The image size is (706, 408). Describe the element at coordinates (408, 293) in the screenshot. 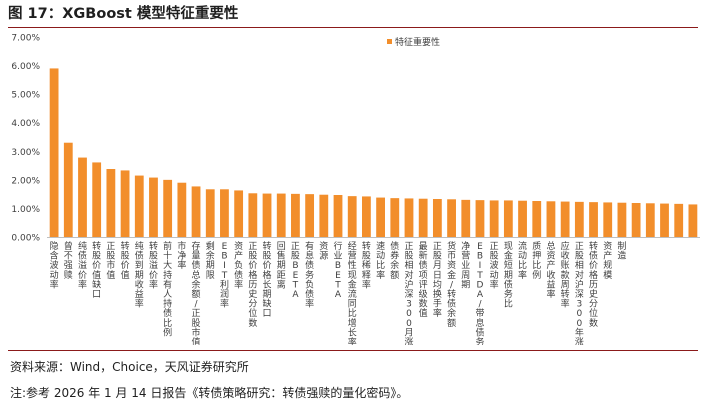

I see `x-tick-label: 正股相对沪深300月涨跌幅` at that location.